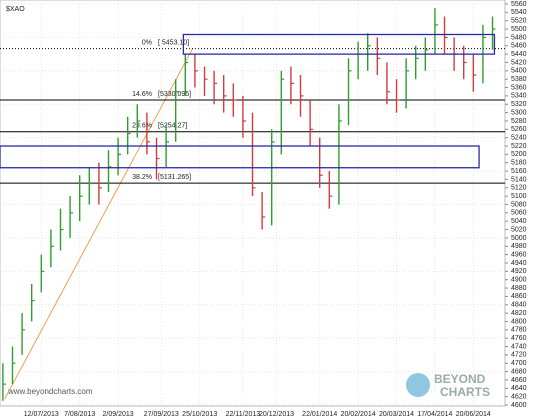  I want to click on y-tick-label: 5540, so click(519, 12).